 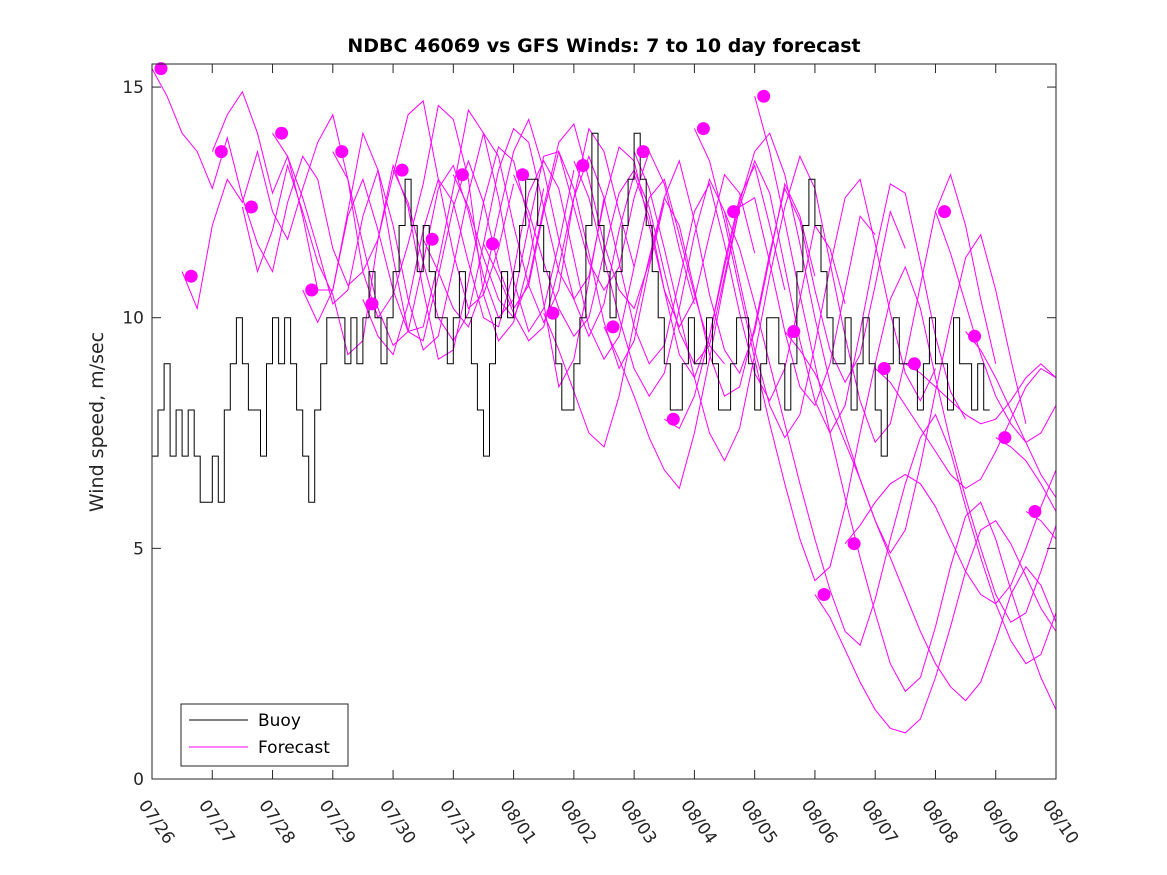 What do you see at coordinates (578, 822) in the screenshot?
I see `x-tick-label: 08/02` at bounding box center [578, 822].